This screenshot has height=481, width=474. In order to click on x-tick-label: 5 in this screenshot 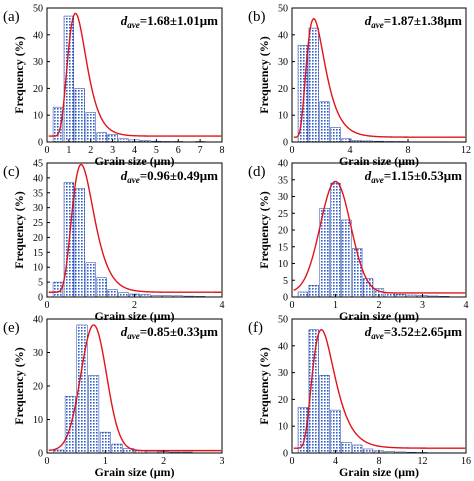, I will do `click(156, 150)`.